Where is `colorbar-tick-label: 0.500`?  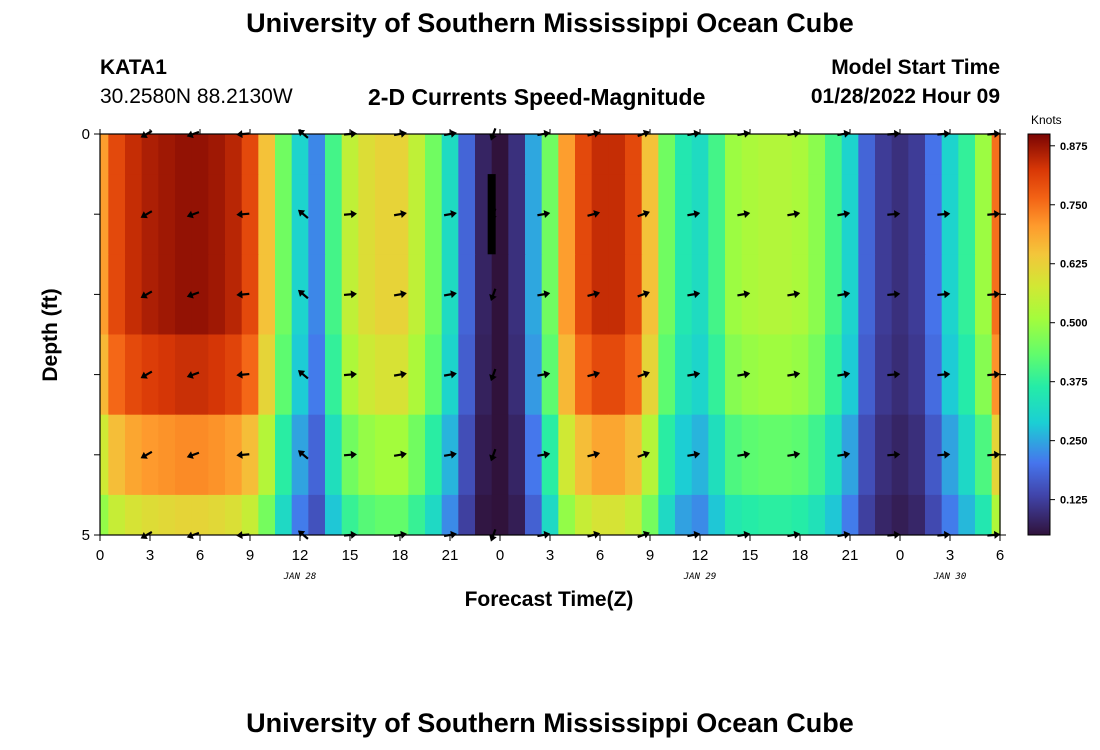 colorbar-tick-label: 0.500 is located at coordinates (1074, 324).